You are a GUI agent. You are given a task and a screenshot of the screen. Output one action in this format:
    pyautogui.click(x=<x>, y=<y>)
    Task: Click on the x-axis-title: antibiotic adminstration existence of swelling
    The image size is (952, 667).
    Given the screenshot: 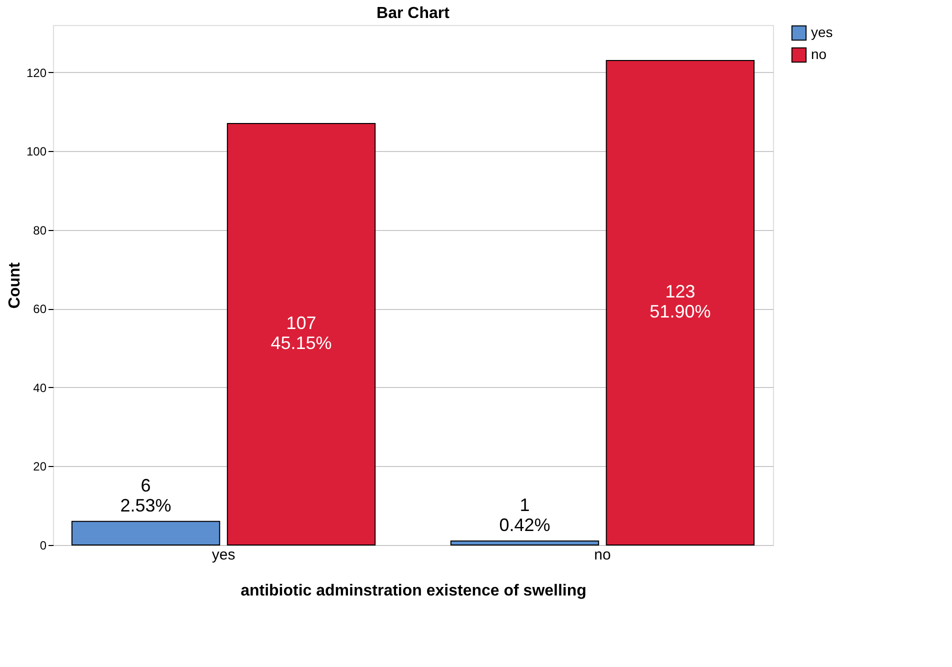 What is the action you would take?
    pyautogui.click(x=413, y=591)
    